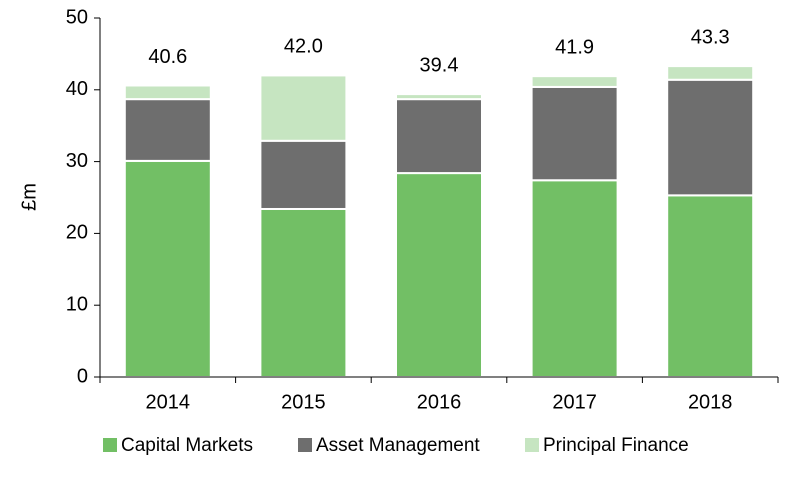 This screenshot has width=800, height=485. What do you see at coordinates (77, 17) in the screenshot?
I see `y-tick-label: 50` at bounding box center [77, 17].